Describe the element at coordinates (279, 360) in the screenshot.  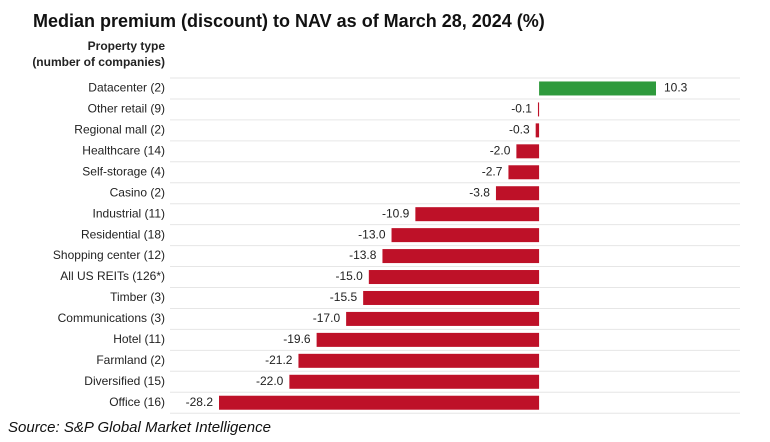
I see `value-label: -21.2` at that location.